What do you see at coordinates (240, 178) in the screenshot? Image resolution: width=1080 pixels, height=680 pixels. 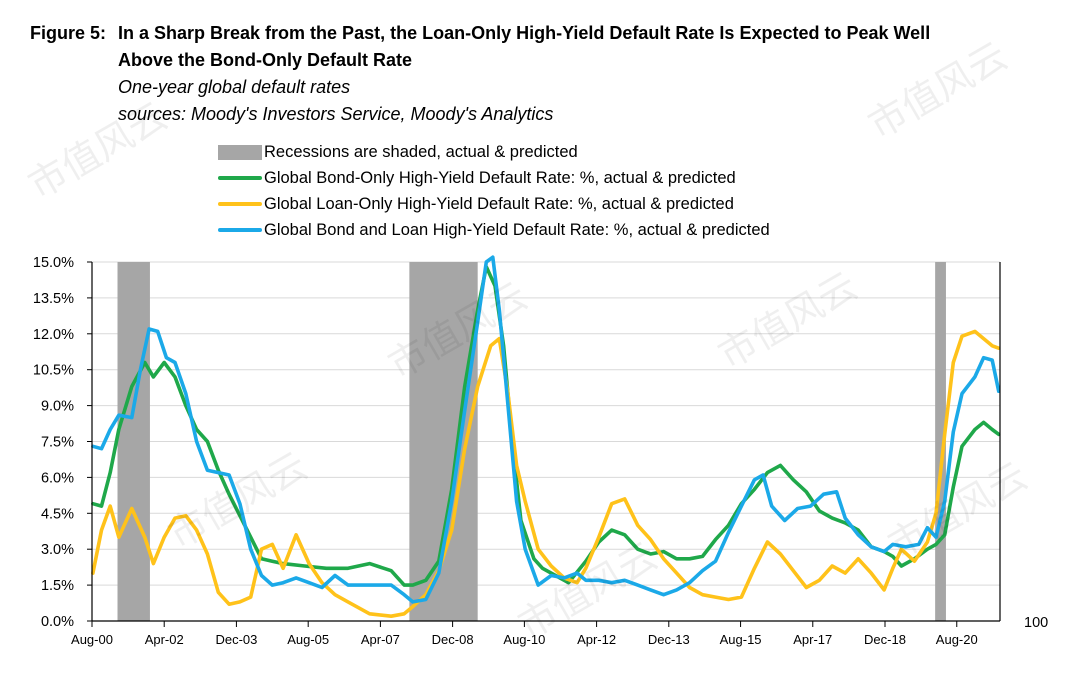 I see `bond-only-swatch` at bounding box center [240, 178].